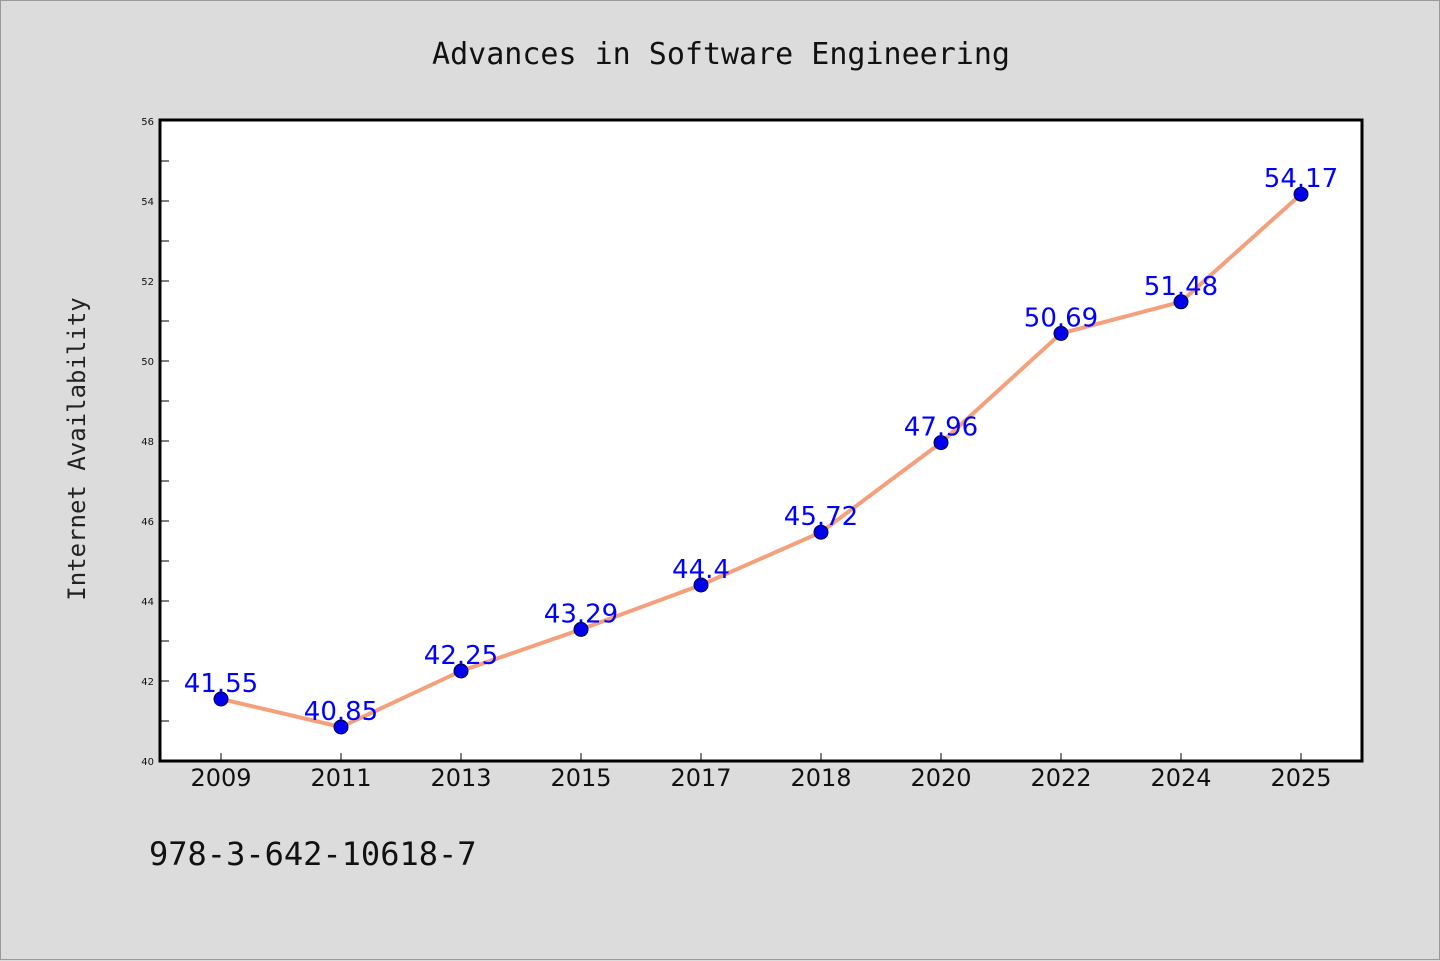  Describe the element at coordinates (460, 778) in the screenshot. I see `x-tick-label: 2013` at that location.